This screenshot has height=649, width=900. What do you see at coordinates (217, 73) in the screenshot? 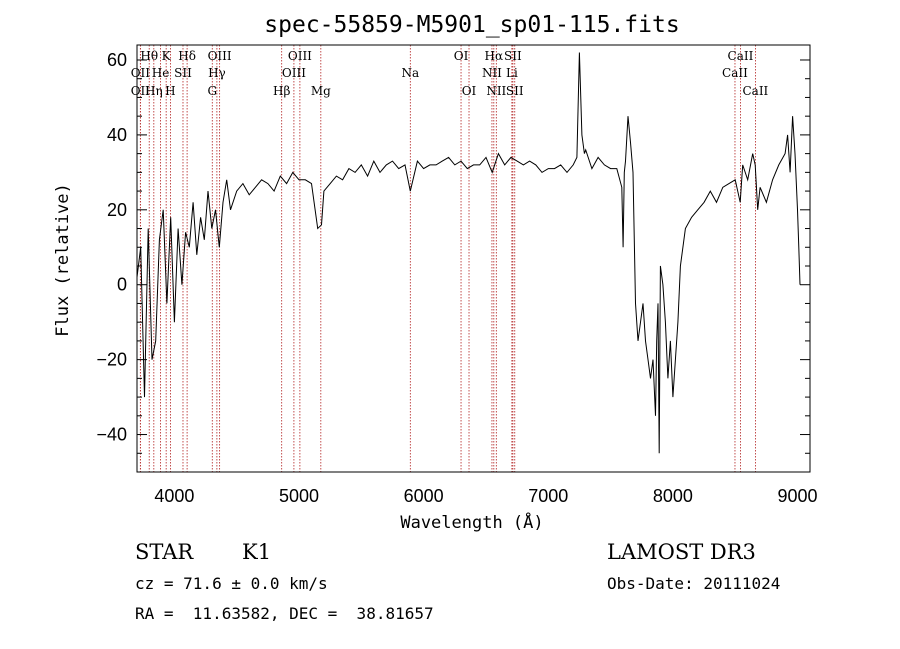
I see `spectral-line-label: Hγ` at bounding box center [217, 73].